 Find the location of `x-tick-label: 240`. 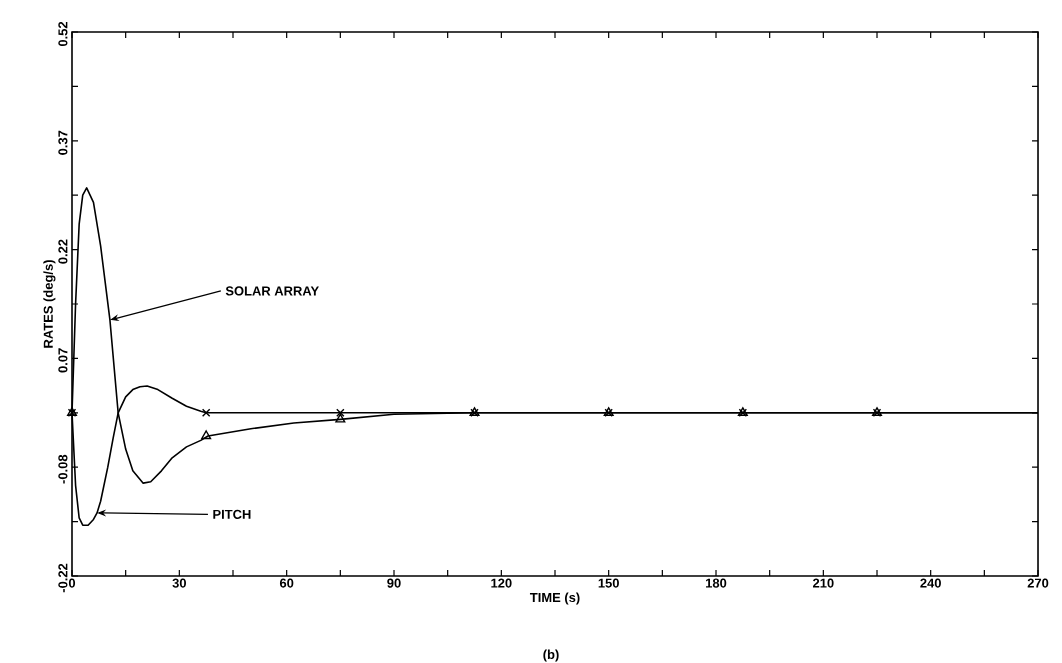

x-tick-label: 240 is located at coordinates (930, 583).